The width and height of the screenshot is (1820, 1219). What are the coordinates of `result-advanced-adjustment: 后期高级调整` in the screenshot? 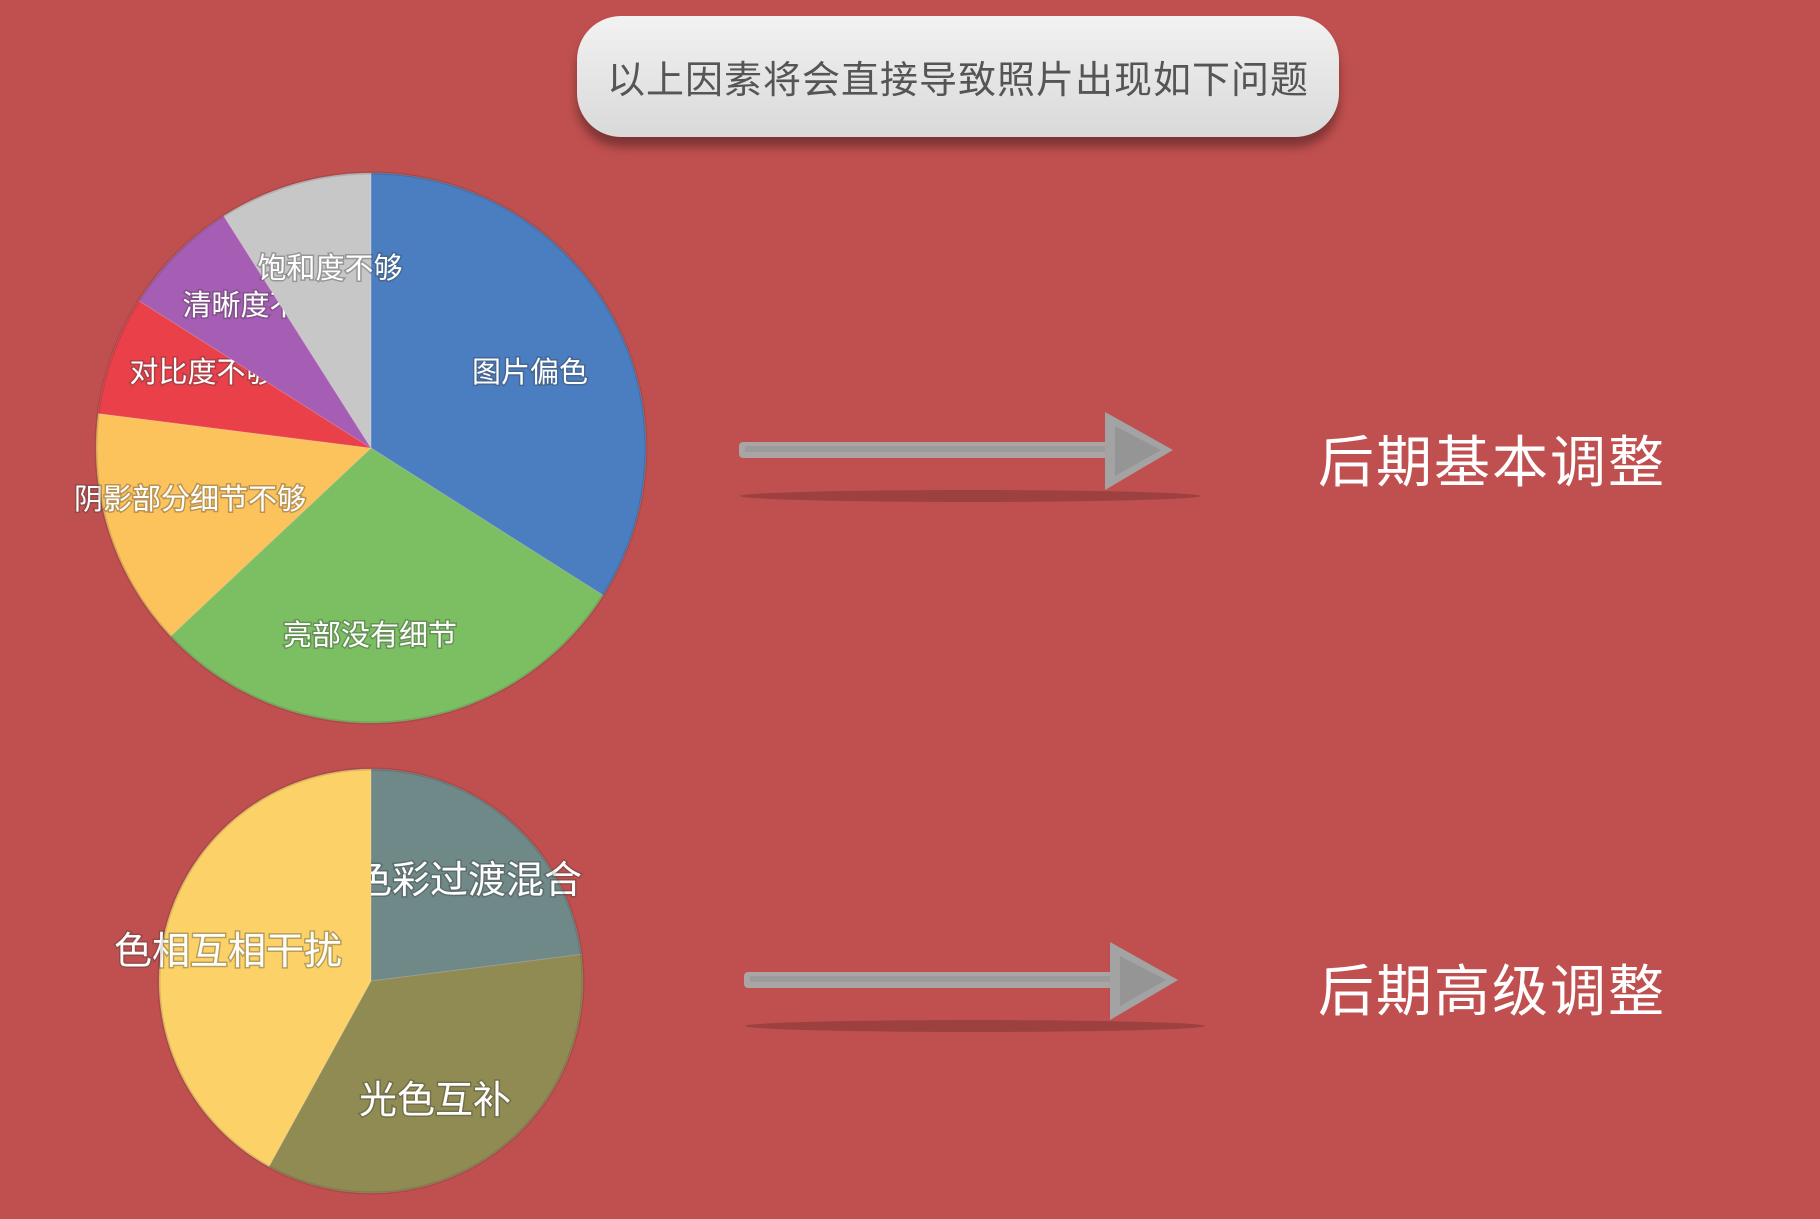 It's located at (1492, 992).